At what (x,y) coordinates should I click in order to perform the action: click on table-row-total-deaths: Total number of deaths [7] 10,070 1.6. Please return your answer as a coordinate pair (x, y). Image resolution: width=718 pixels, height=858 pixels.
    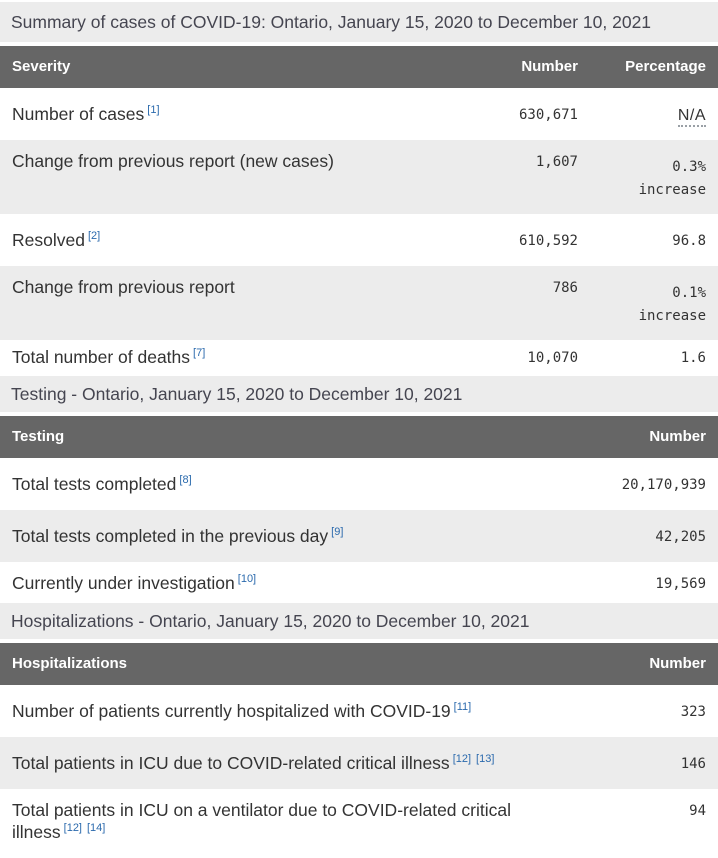
    Looking at the image, I should click on (359, 358).